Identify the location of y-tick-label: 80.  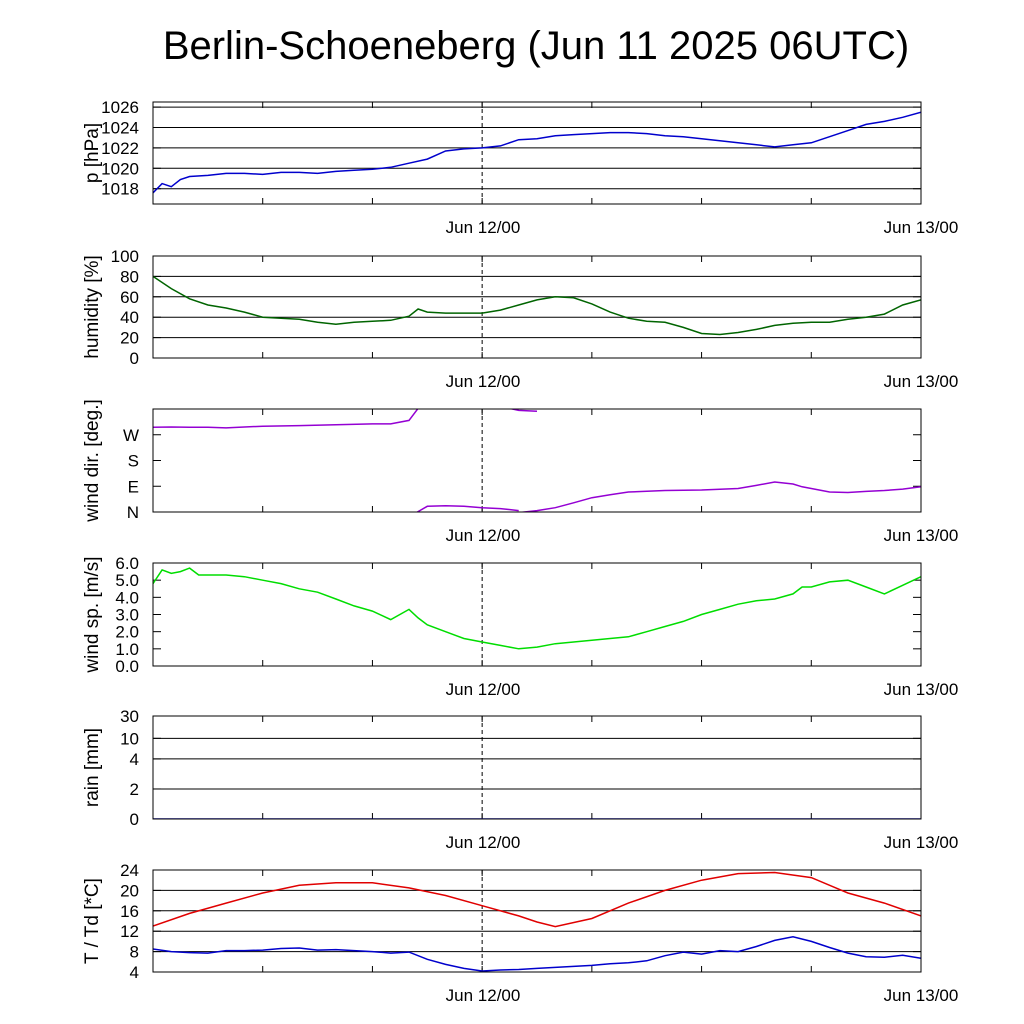
(129, 276).